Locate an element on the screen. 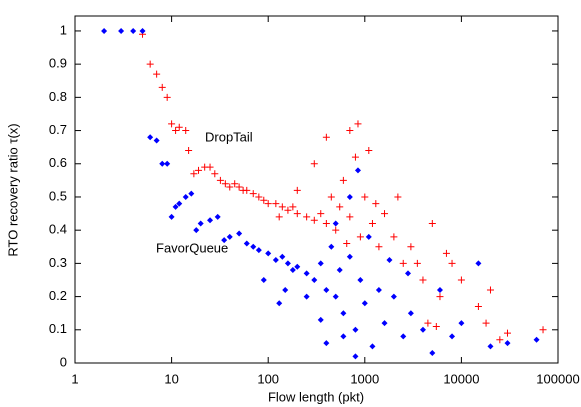 The height and width of the screenshot is (407, 581). y-axis-label: RTO recovery ratio τ(x) is located at coordinates (12, 189).